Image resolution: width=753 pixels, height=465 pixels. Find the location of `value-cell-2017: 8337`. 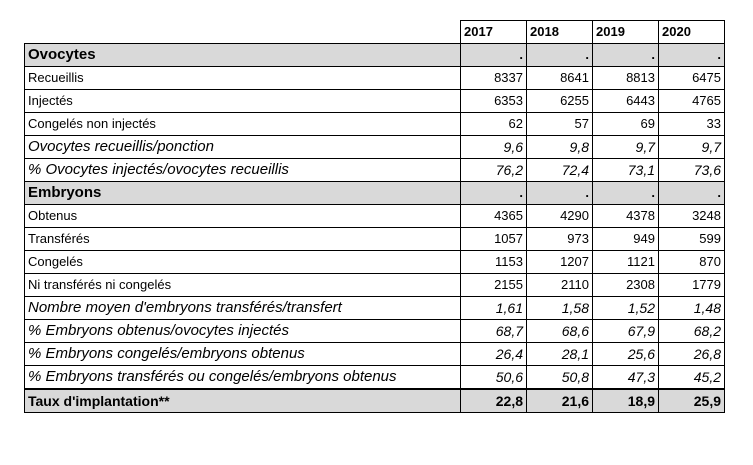

value-cell-2017: 8337 is located at coordinates (493, 78).